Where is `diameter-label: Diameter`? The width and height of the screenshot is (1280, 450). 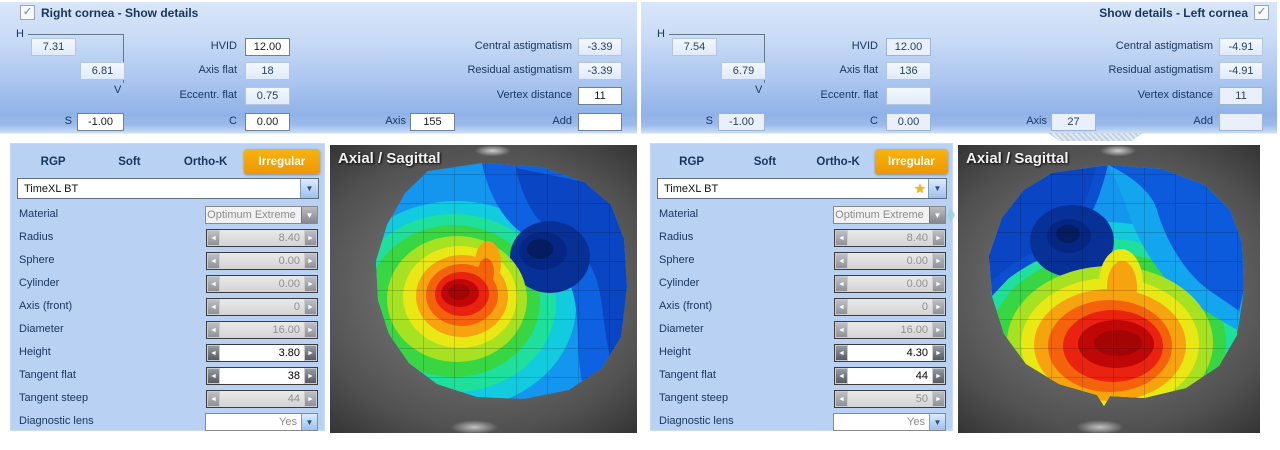
diameter-label: Diameter is located at coordinates (41, 329).